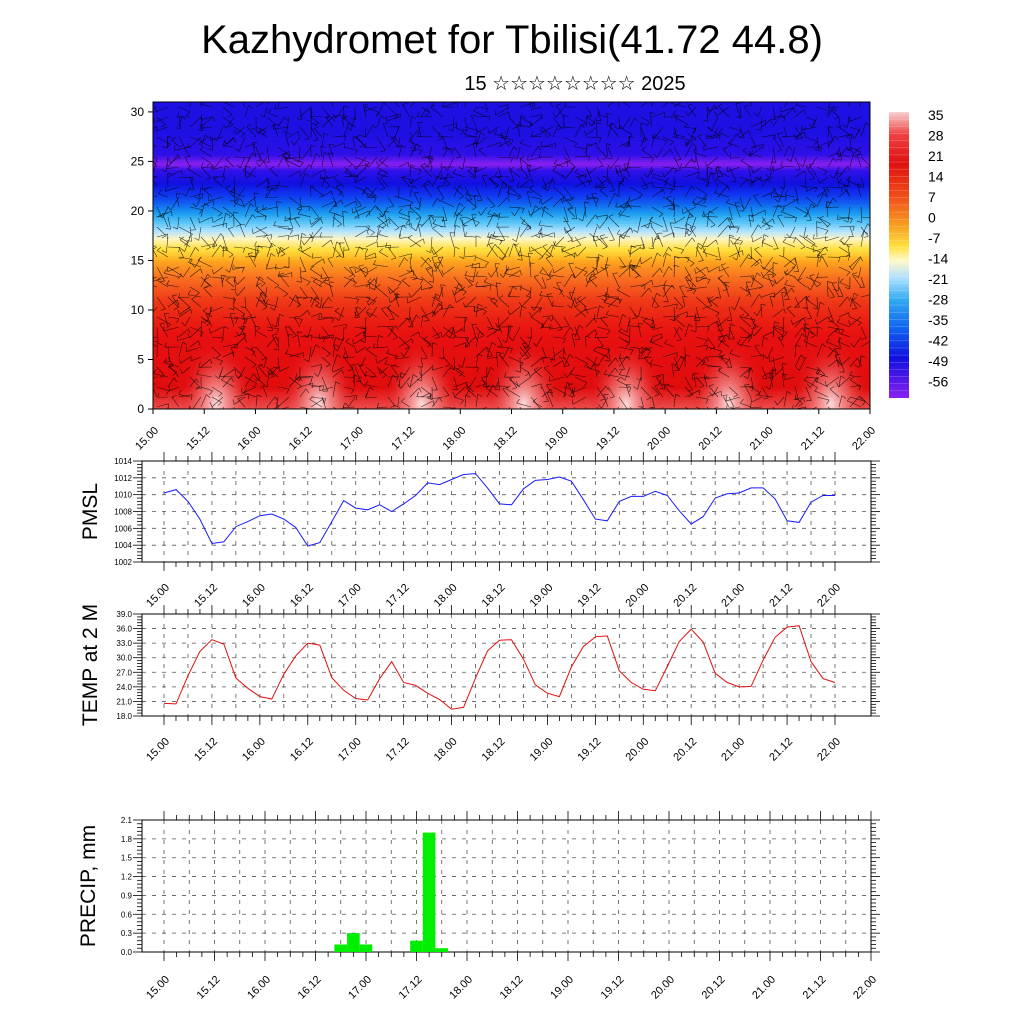 This screenshot has width=1024, height=1024. What do you see at coordinates (124, 629) in the screenshot?
I see `y-tick-label: 36.0` at bounding box center [124, 629].